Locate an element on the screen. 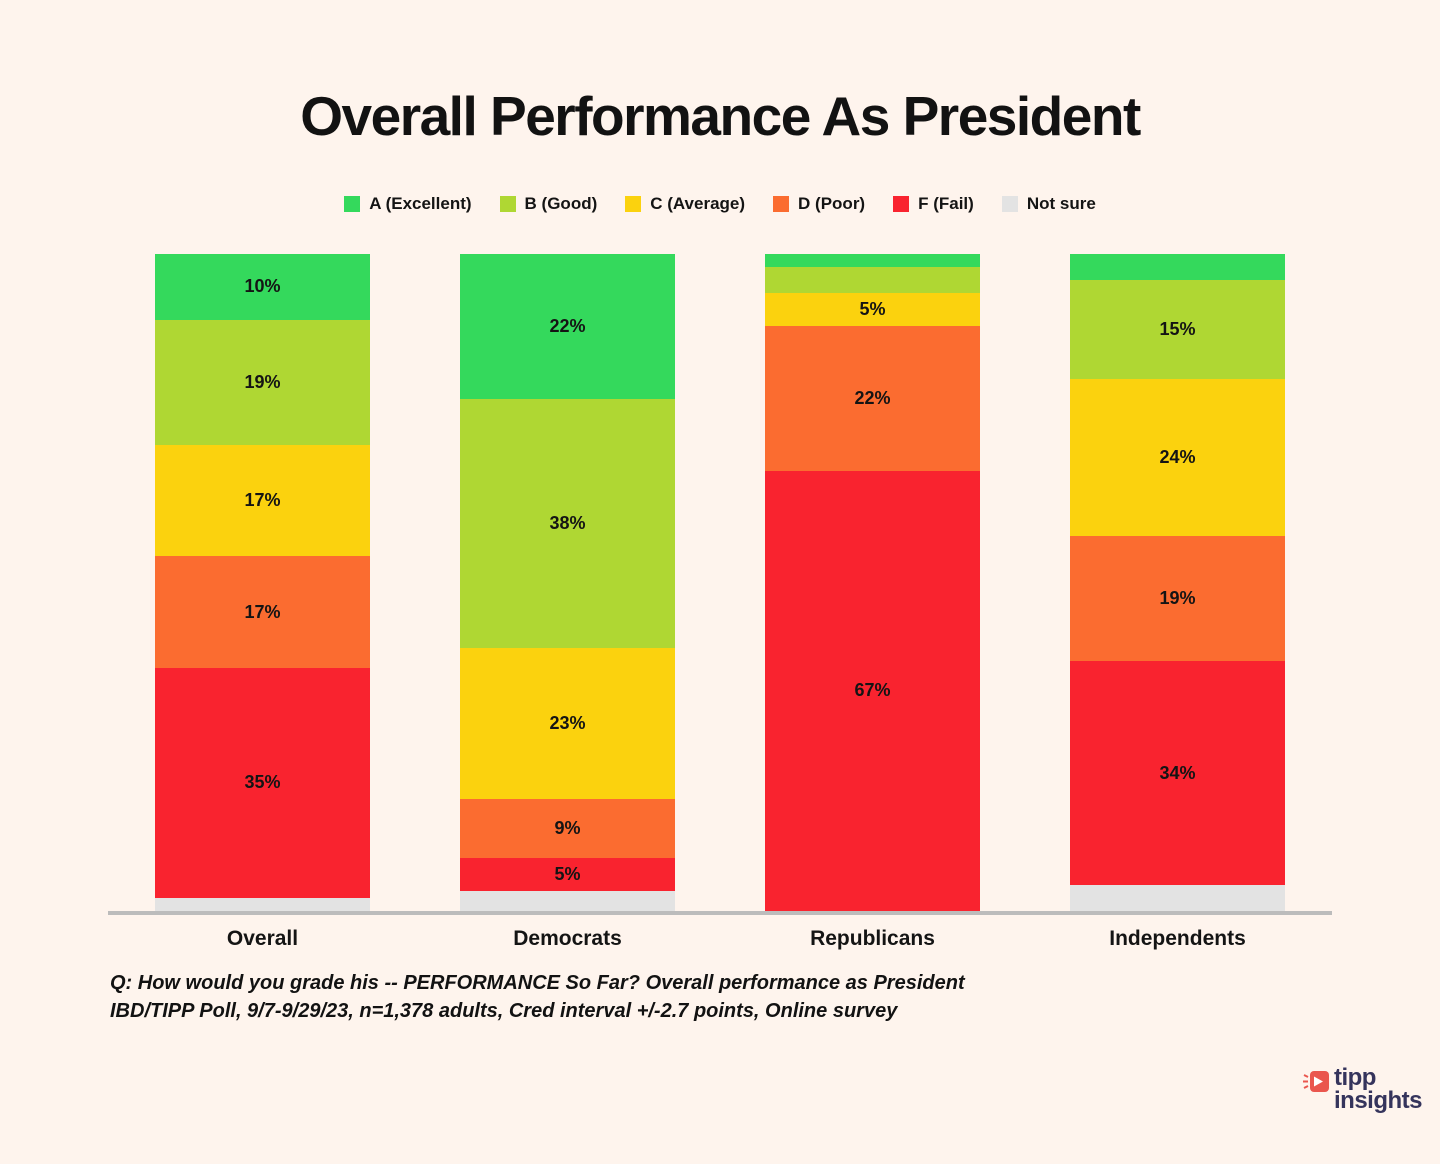 The image size is (1440, 1164). bar-segment: 35% is located at coordinates (262, 782).